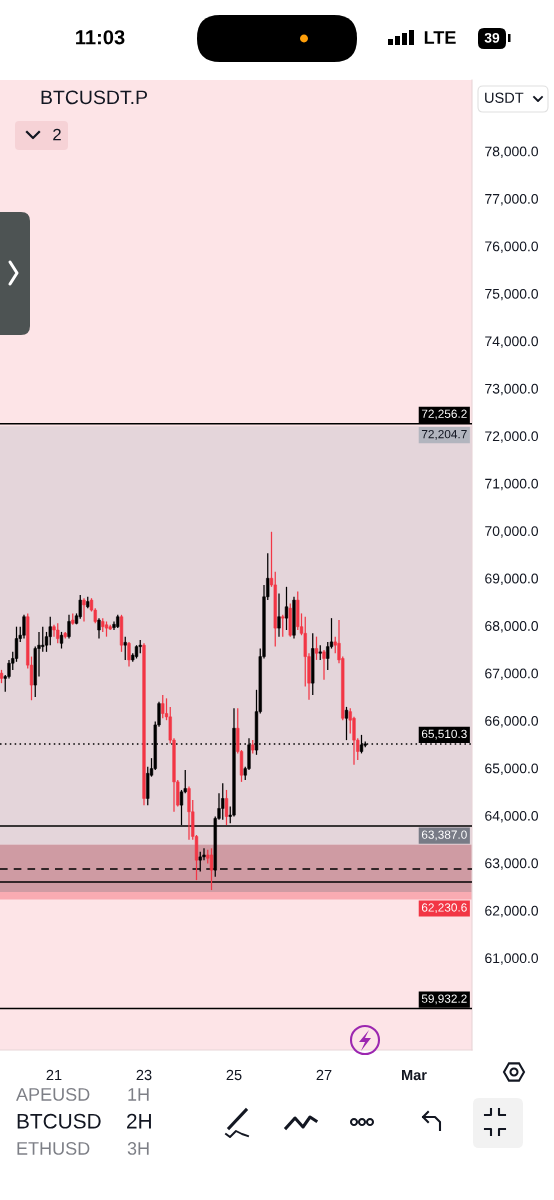 The height and width of the screenshot is (1200, 554). Describe the element at coordinates (512, 816) in the screenshot. I see `y-tick-label: 64,000.0` at that location.